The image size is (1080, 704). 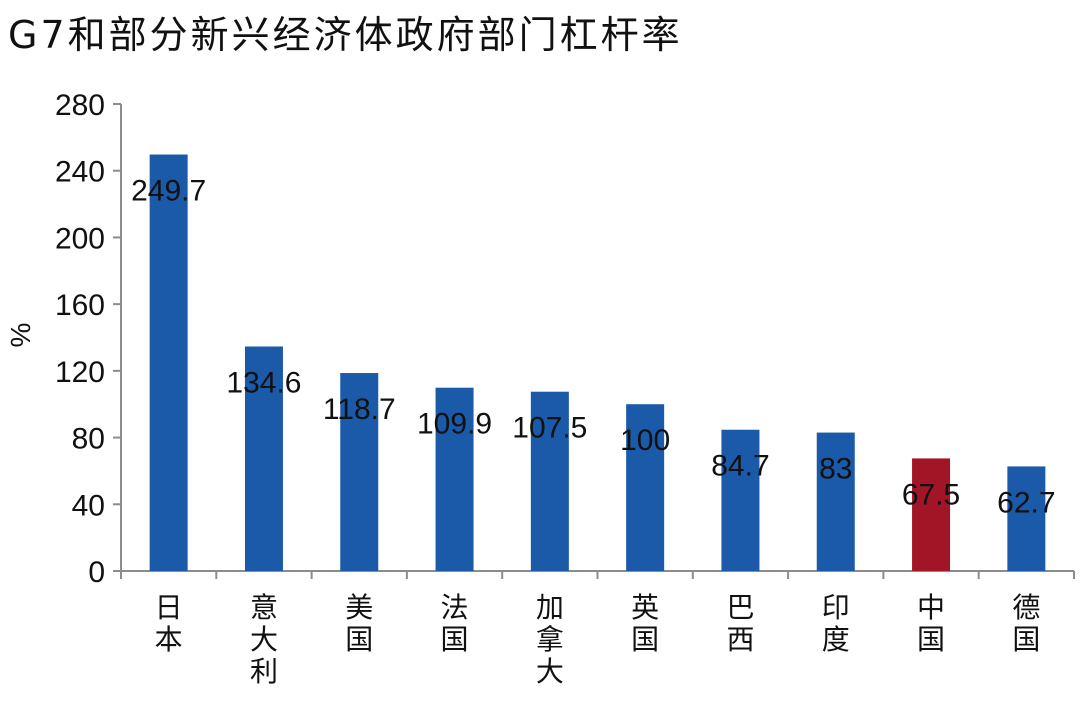 What do you see at coordinates (168, 191) in the screenshot?
I see `data-label: 249.7` at bounding box center [168, 191].